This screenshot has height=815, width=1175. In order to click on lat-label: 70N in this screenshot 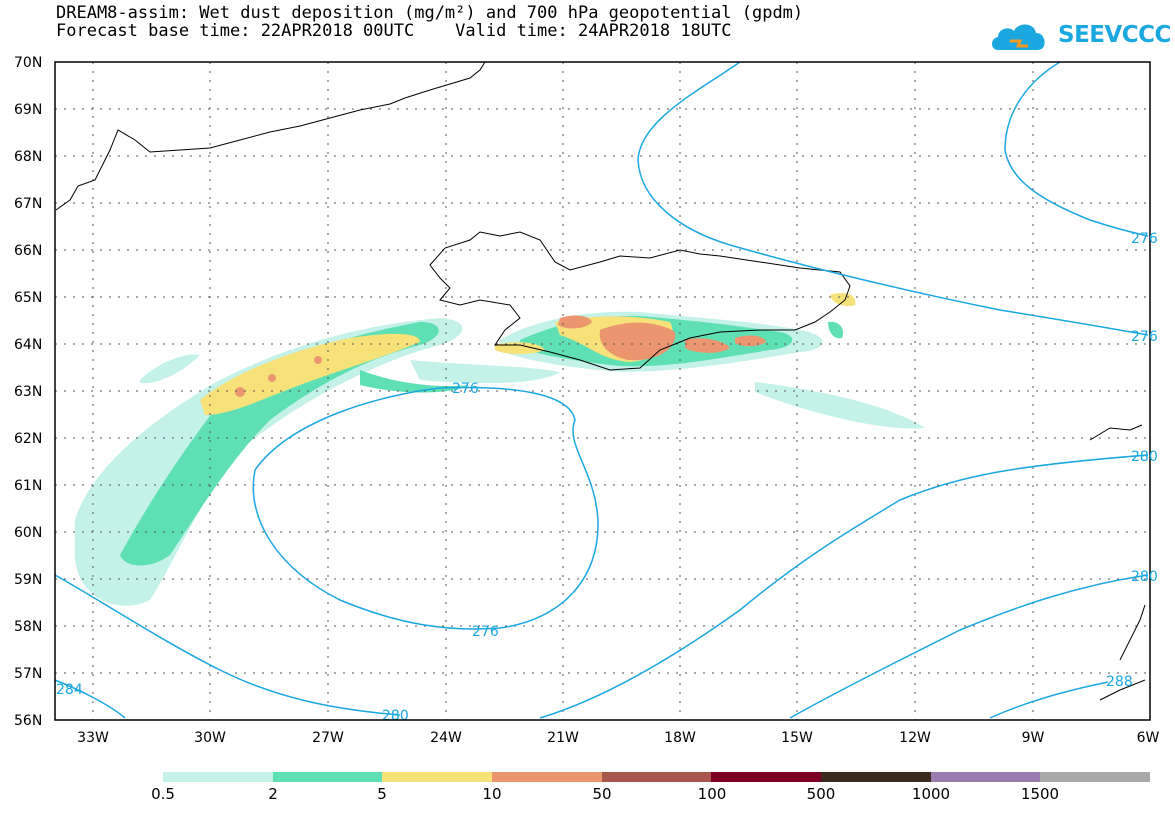, I will do `click(28, 63)`.